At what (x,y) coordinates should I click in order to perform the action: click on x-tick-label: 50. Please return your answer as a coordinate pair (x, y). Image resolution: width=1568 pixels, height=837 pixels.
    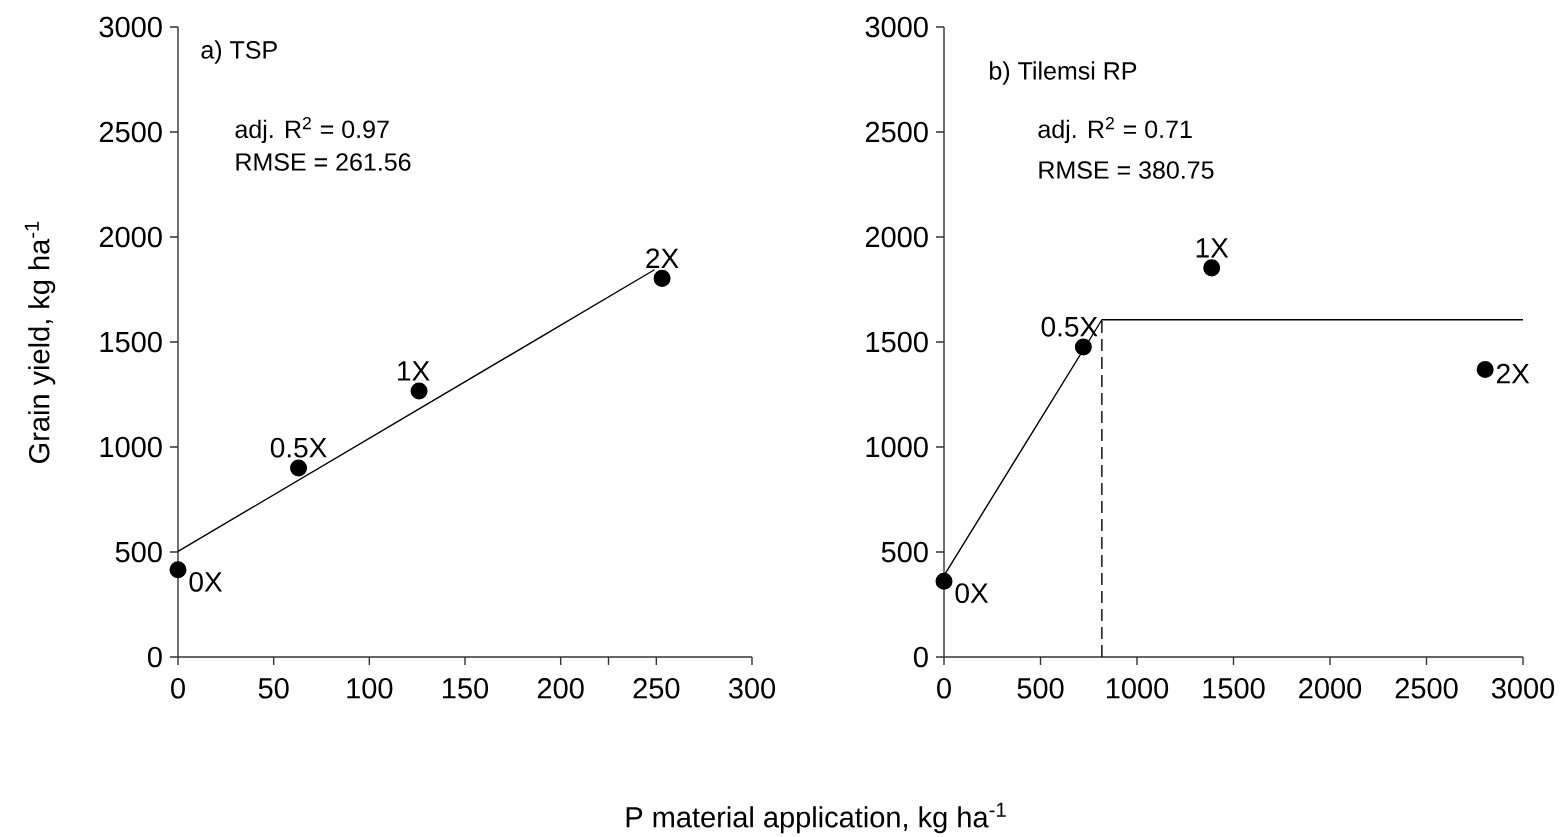
    Looking at the image, I should click on (273, 688).